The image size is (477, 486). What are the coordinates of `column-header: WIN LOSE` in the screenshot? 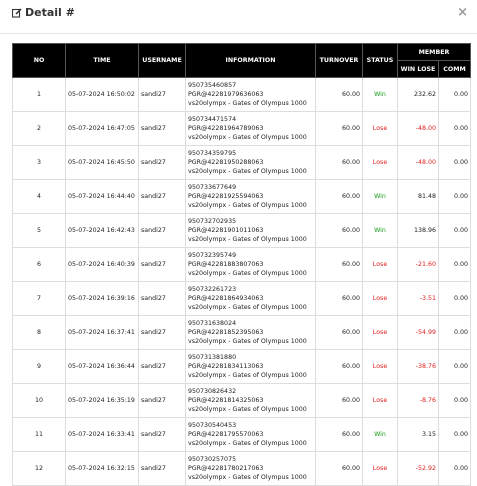 It's located at (418, 69).